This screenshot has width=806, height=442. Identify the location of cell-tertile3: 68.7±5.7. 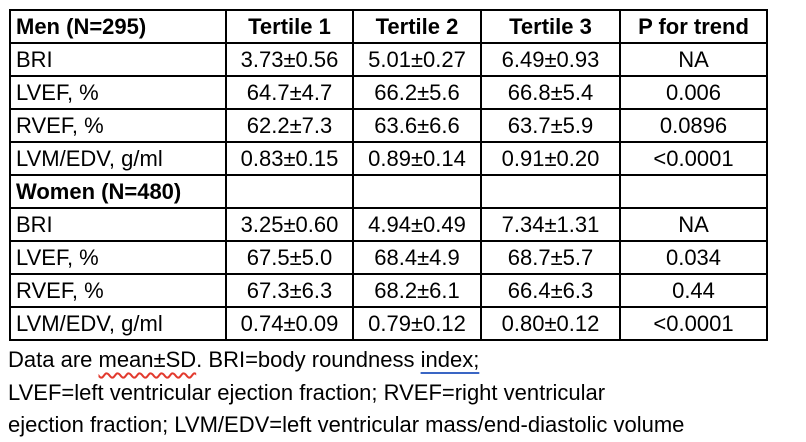
(550, 257).